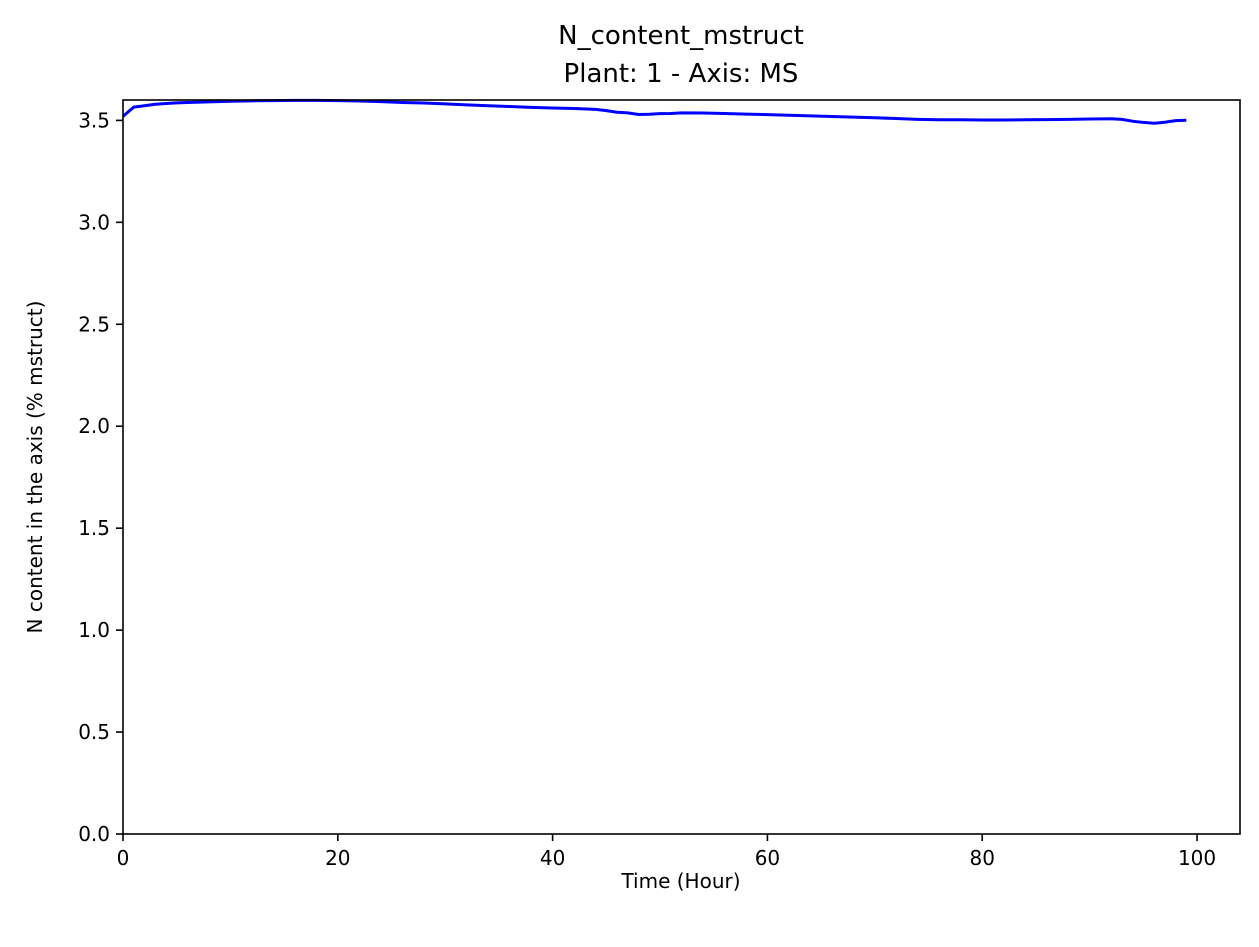 Image resolution: width=1259 pixels, height=947 pixels. I want to click on y-tick-label: 0.0, so click(94, 834).